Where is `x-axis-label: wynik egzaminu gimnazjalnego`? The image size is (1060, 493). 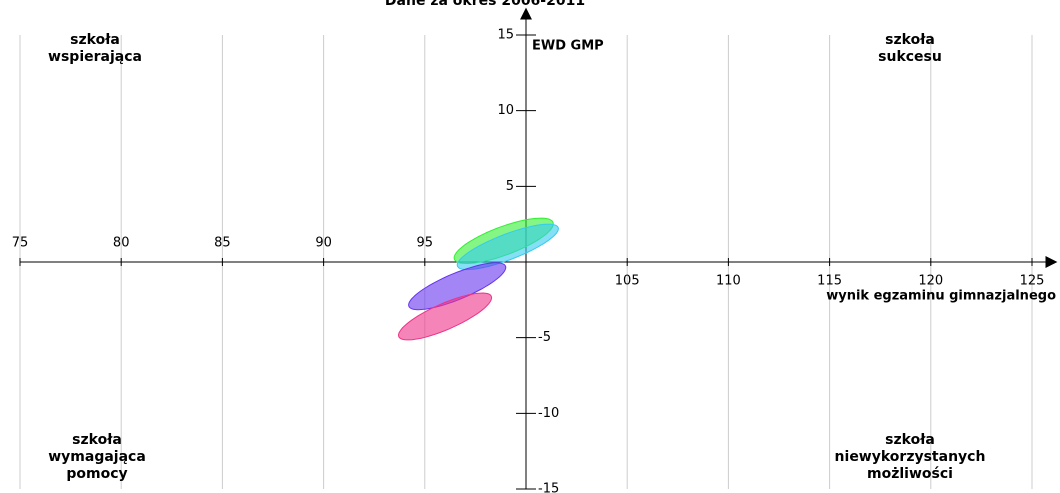 x-axis-label: wynik egzaminu gimnazjalnego is located at coordinates (941, 296).